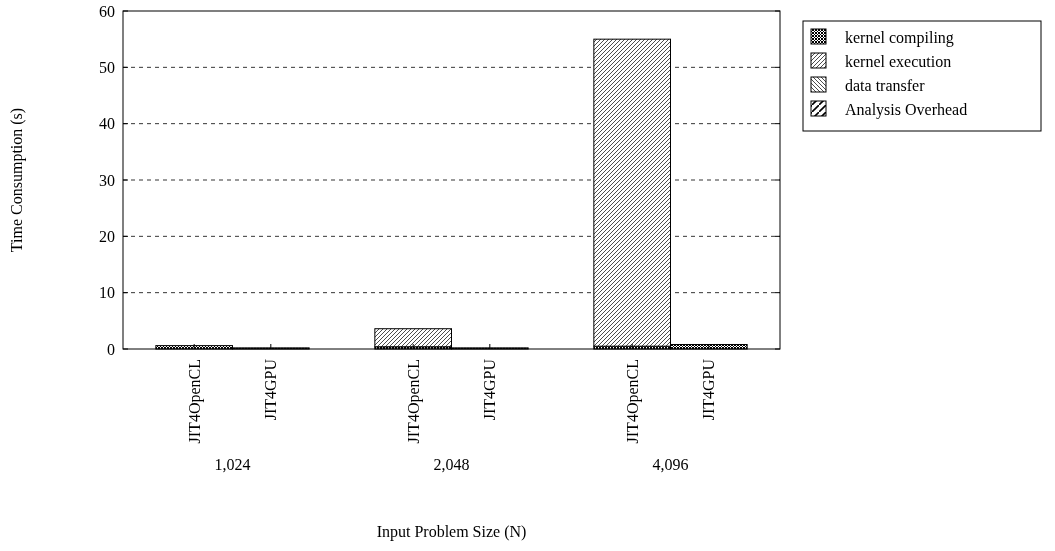 This screenshot has height=551, width=1055. What do you see at coordinates (899, 37) in the screenshot?
I see `legend-label: kernel compiling` at bounding box center [899, 37].